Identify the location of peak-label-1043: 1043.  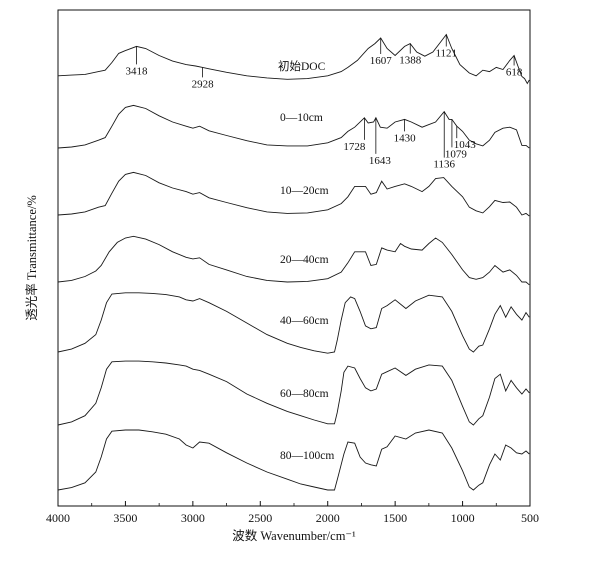
(465, 145).